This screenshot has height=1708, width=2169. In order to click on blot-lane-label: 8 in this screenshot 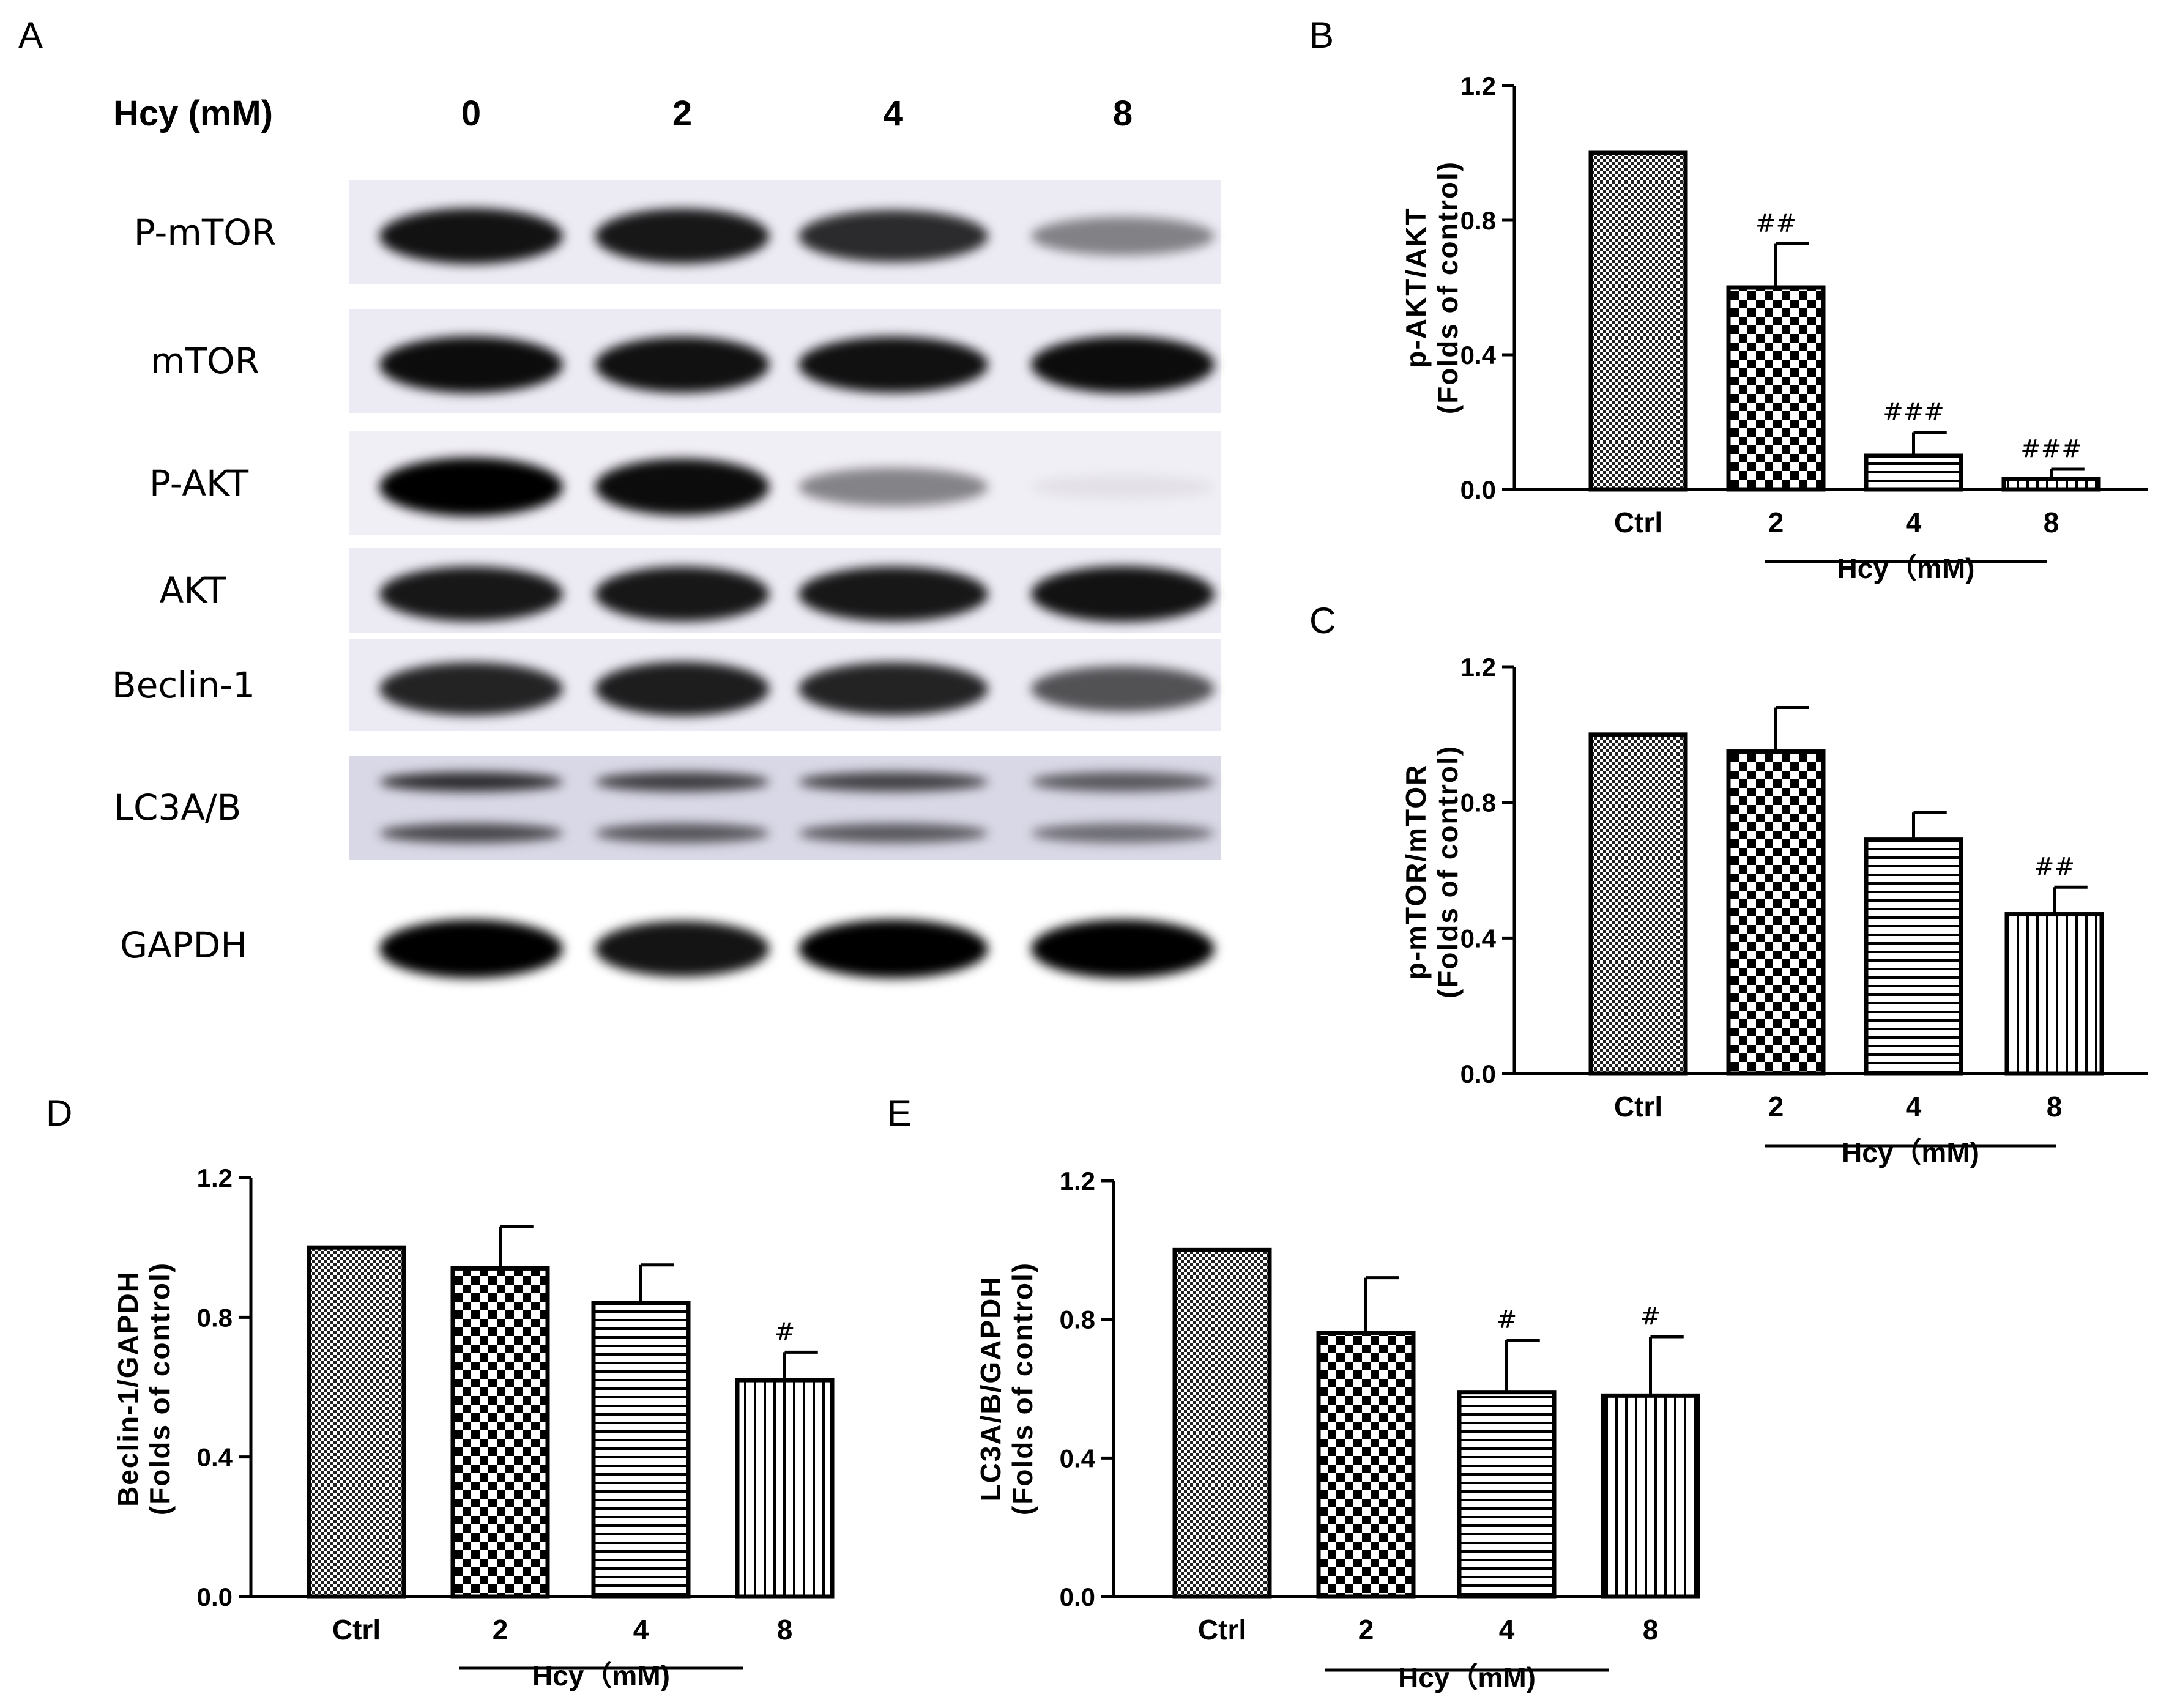, I will do `click(1123, 113)`.